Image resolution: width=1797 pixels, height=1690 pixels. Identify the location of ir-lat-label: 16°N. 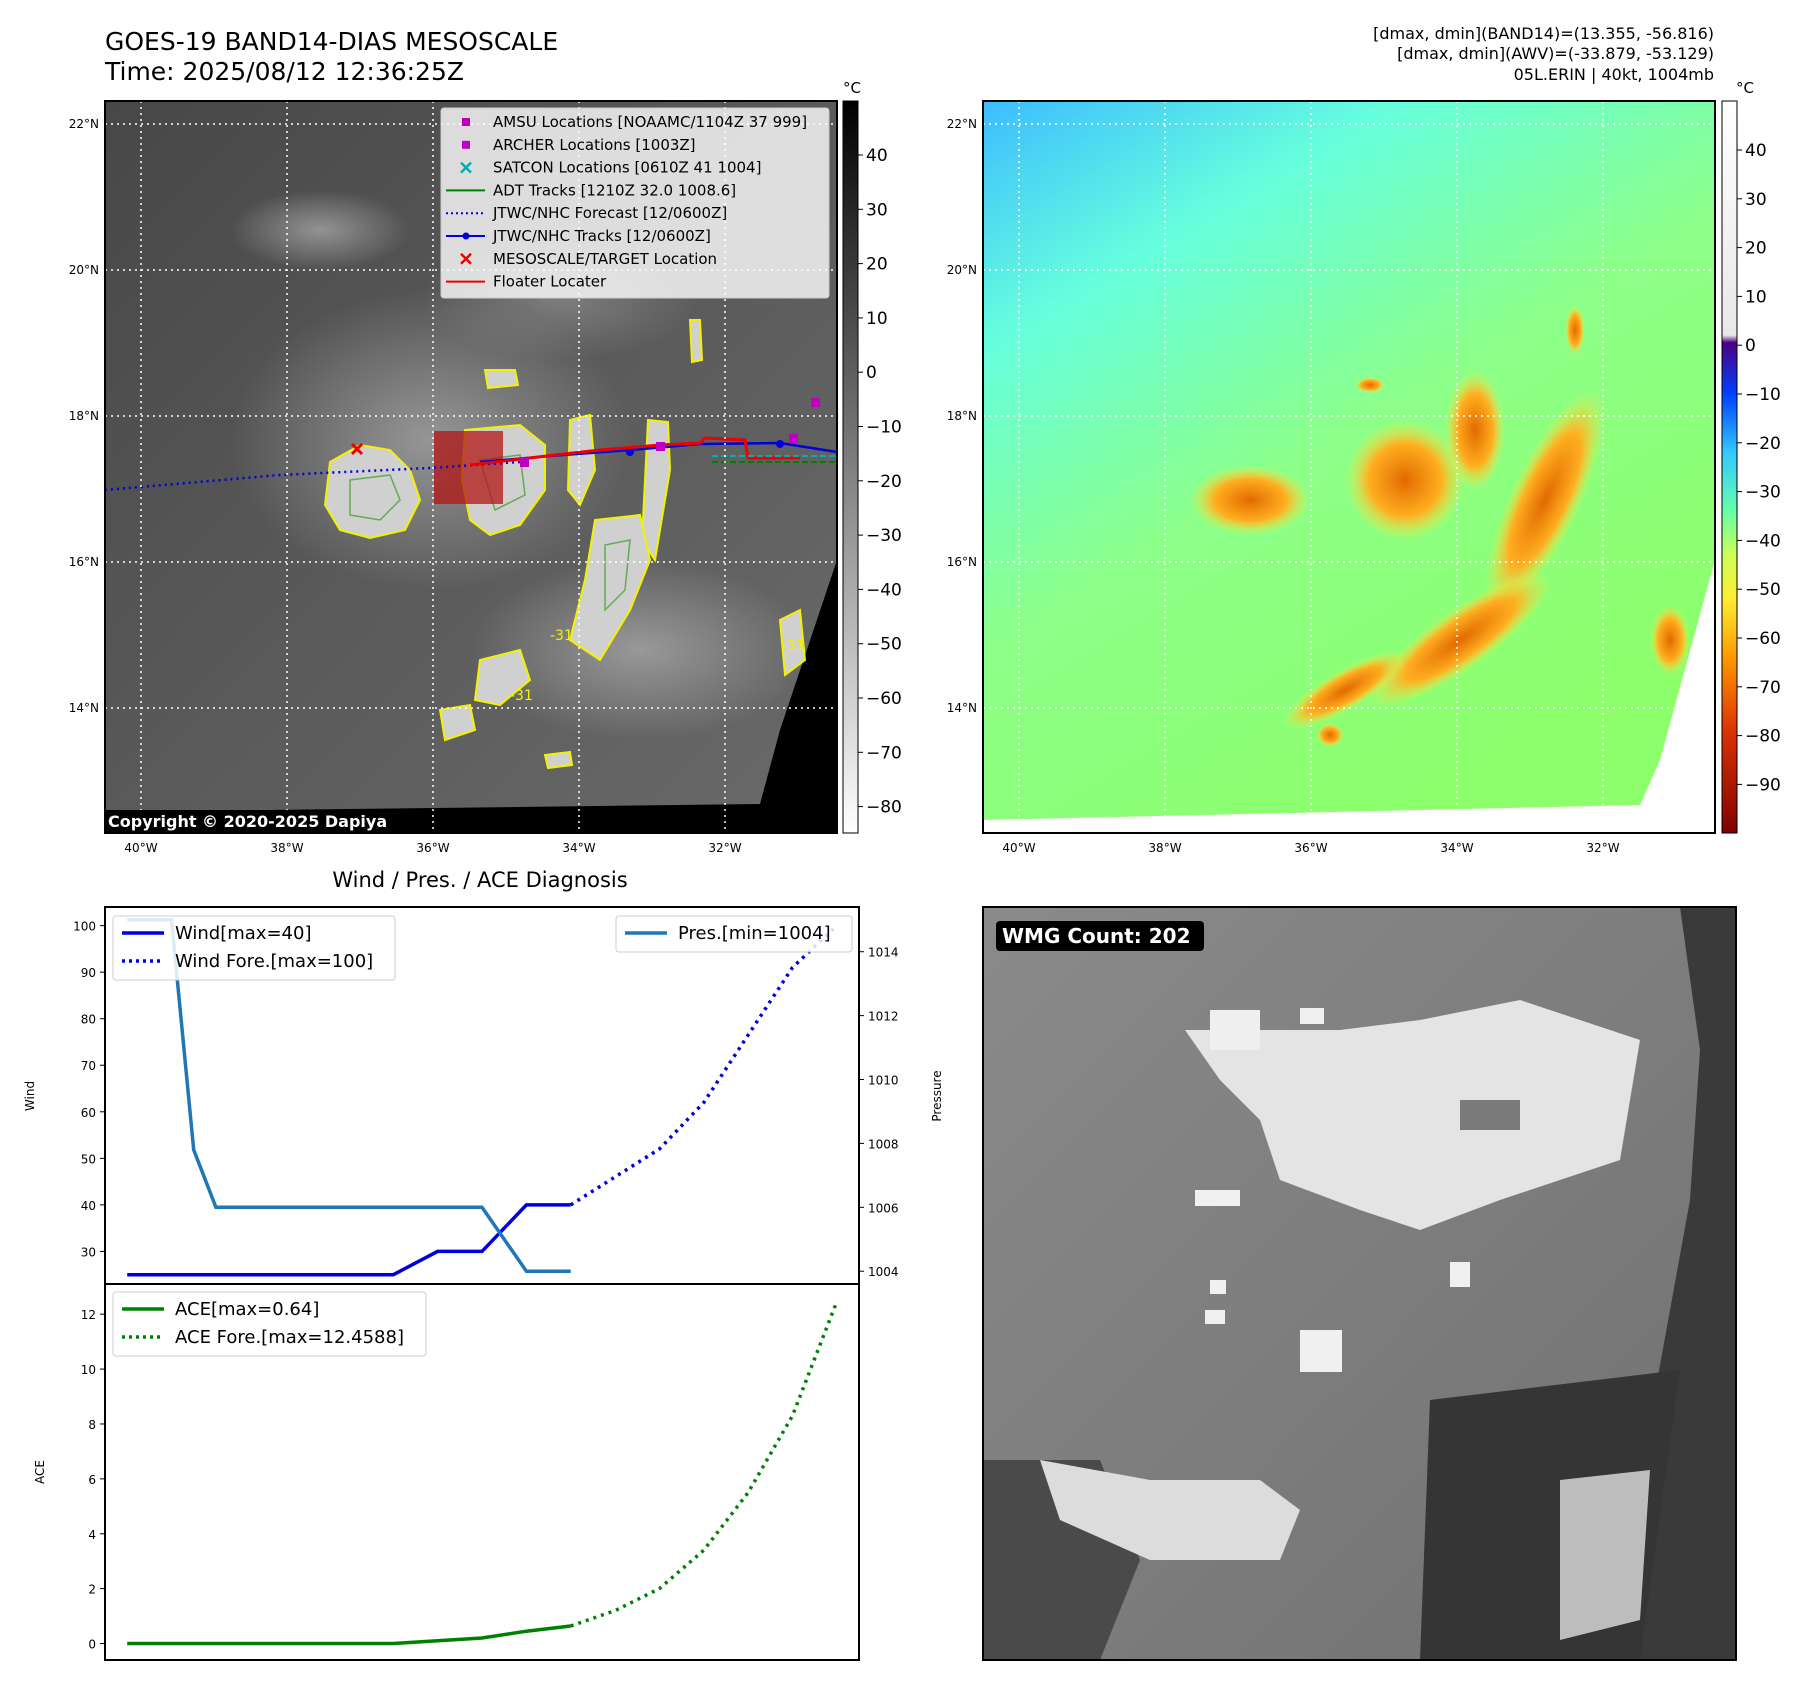
(84, 562).